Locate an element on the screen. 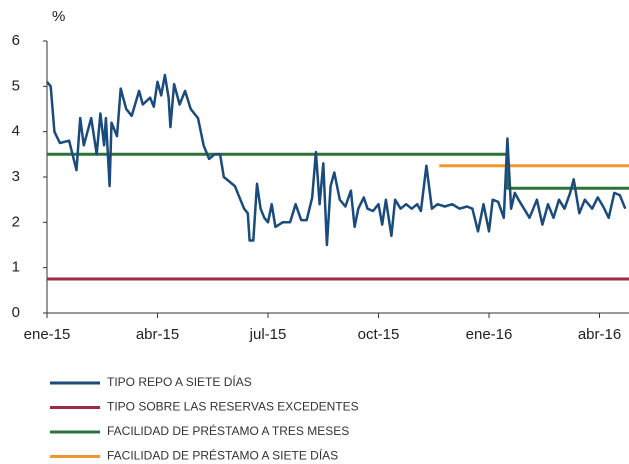 The height and width of the screenshot is (464, 629). y-tick-label: 4 is located at coordinates (16, 131).